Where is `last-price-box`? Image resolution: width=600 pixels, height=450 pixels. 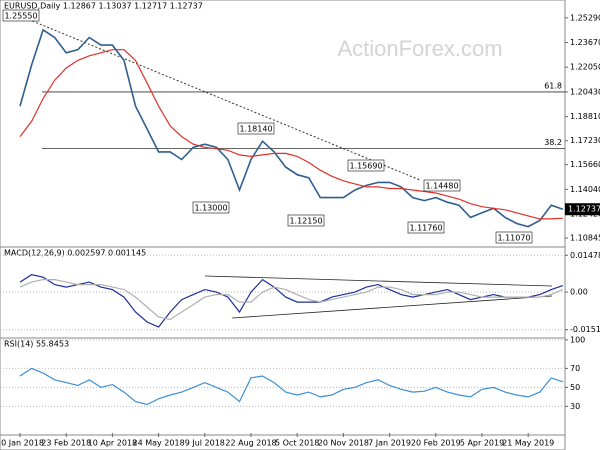
last-price-box is located at coordinates (582, 209).